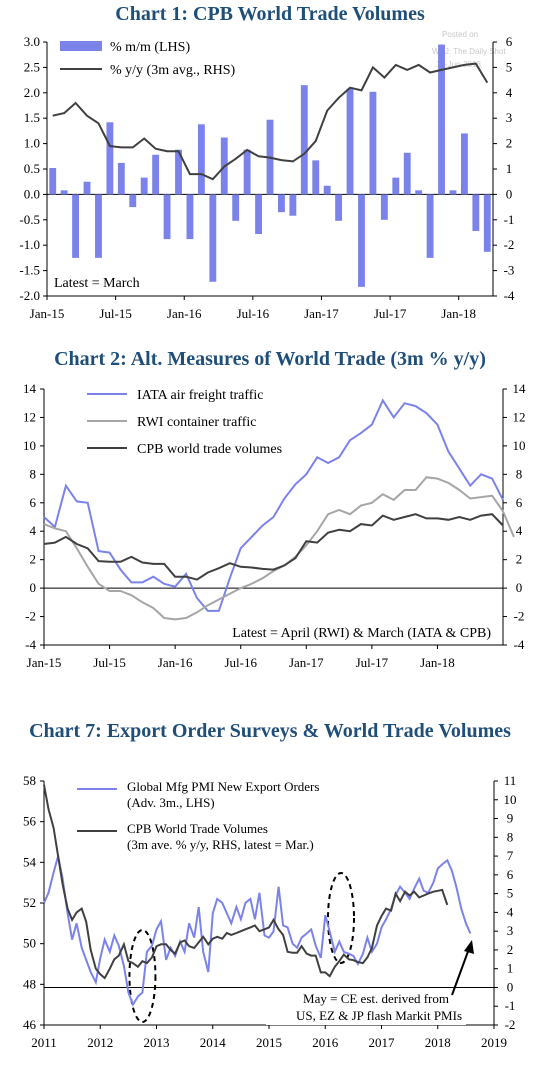  What do you see at coordinates (150, 47) in the screenshot?
I see `chart1-legend-bar-label: % m/m (LHS)` at bounding box center [150, 47].